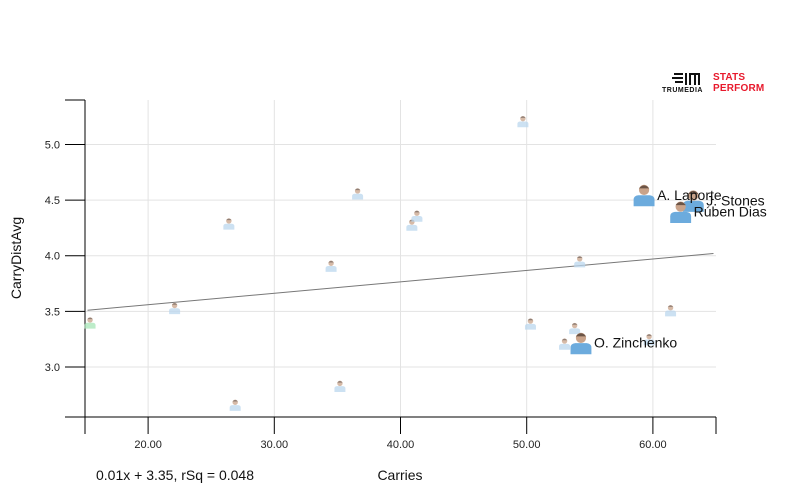  Describe the element at coordinates (682, 90) in the screenshot. I see `trumedia-wordmark: TRUMEDIA` at that location.